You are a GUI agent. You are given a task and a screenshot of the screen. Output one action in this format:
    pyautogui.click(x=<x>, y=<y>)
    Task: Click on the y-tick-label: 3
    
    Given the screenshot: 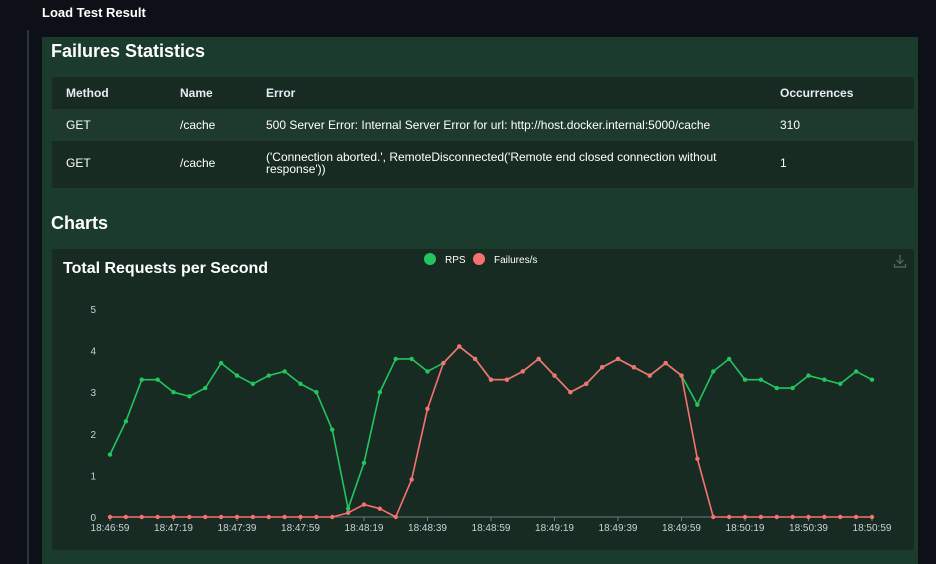 What is the action you would take?
    pyautogui.click(x=93, y=393)
    